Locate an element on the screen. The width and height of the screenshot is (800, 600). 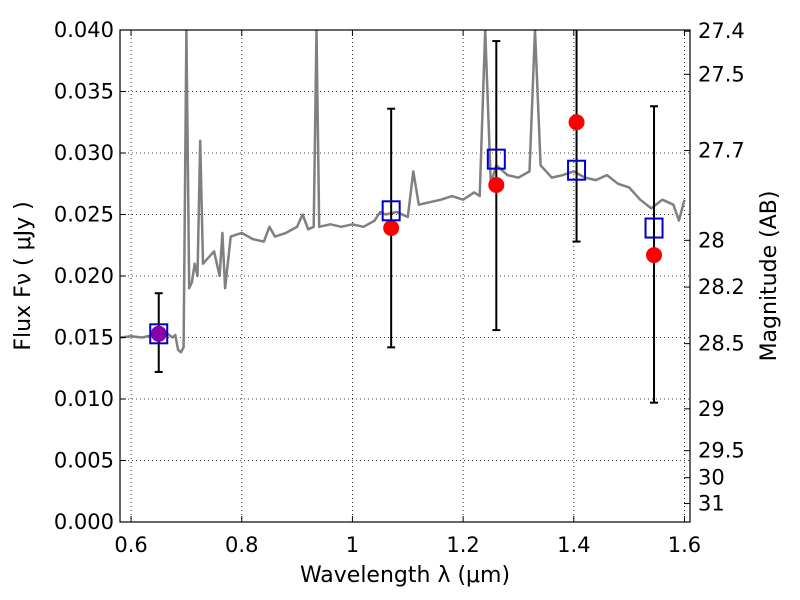
x-tick-label: 1 is located at coordinates (352, 545).